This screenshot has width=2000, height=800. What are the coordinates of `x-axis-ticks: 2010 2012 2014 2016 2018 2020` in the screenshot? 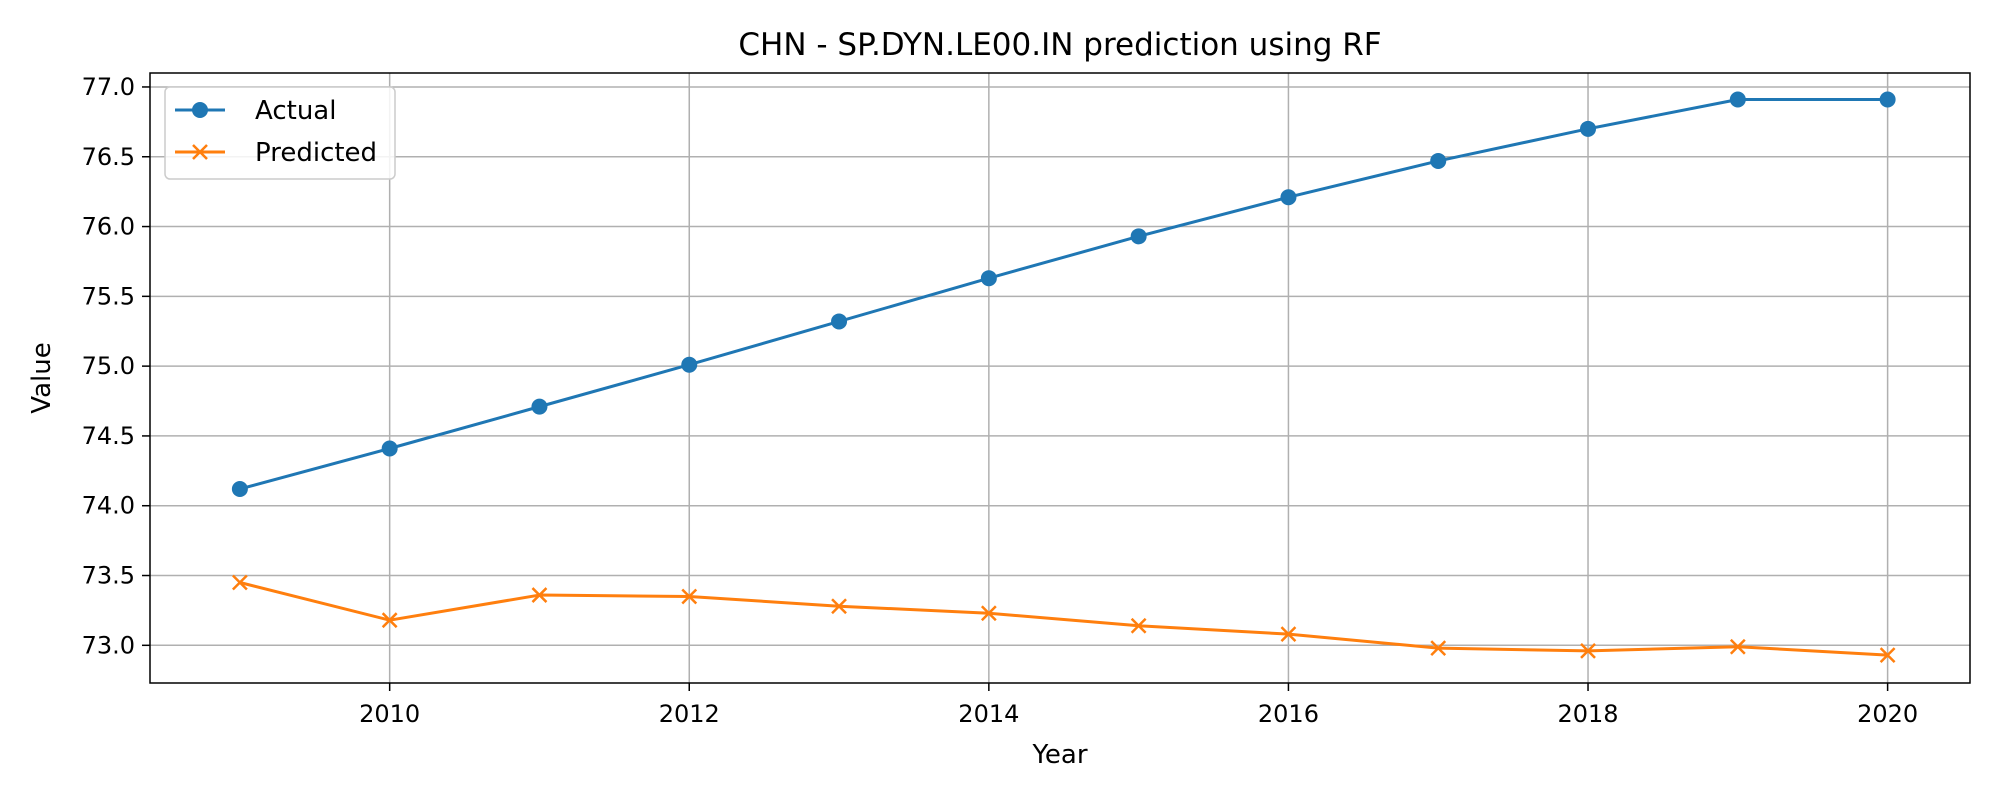 It's located at (1138, 705).